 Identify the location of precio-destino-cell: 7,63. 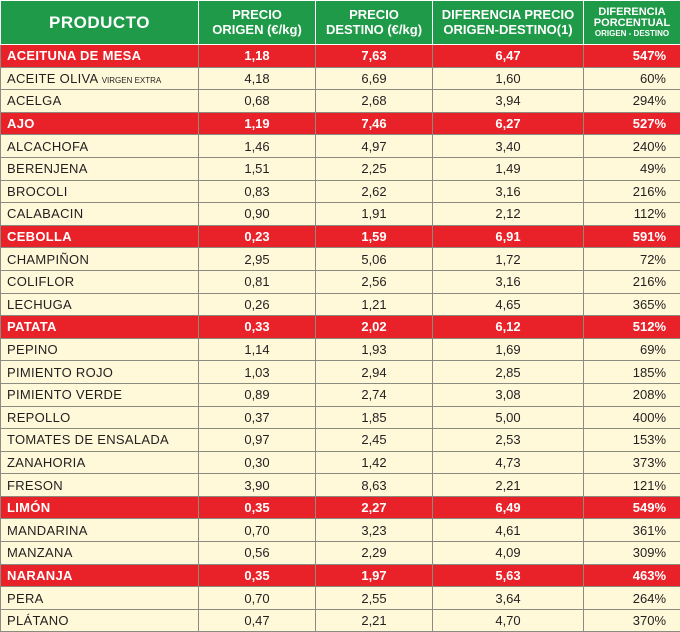
(374, 56).